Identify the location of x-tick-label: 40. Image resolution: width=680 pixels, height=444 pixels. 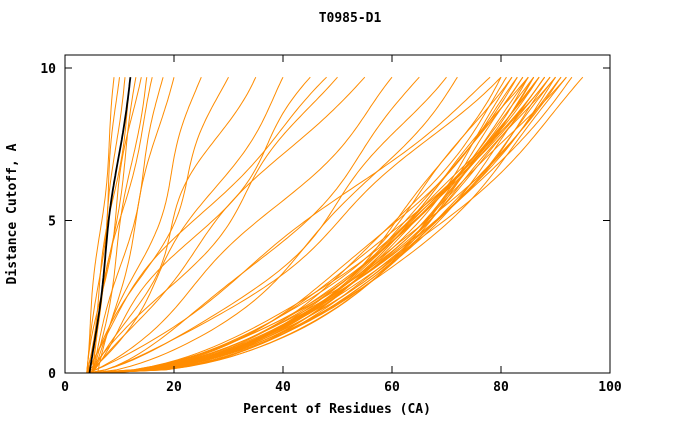
(283, 387).